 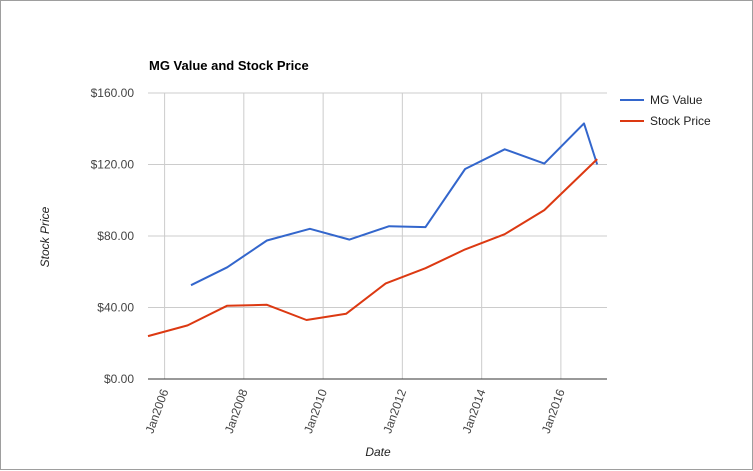 I want to click on x-tick-label: Jan2014, so click(x=474, y=411).